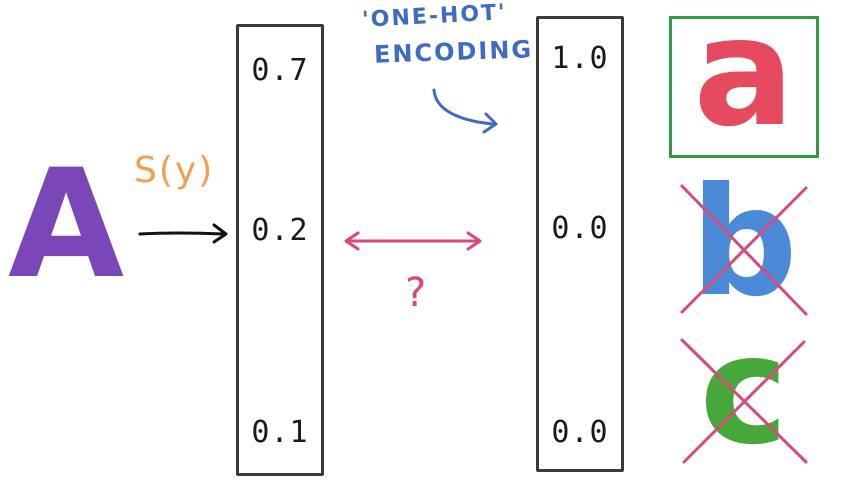 This screenshot has width=854, height=480. Describe the element at coordinates (744, 80) in the screenshot. I see `class-letter-a: a` at that location.